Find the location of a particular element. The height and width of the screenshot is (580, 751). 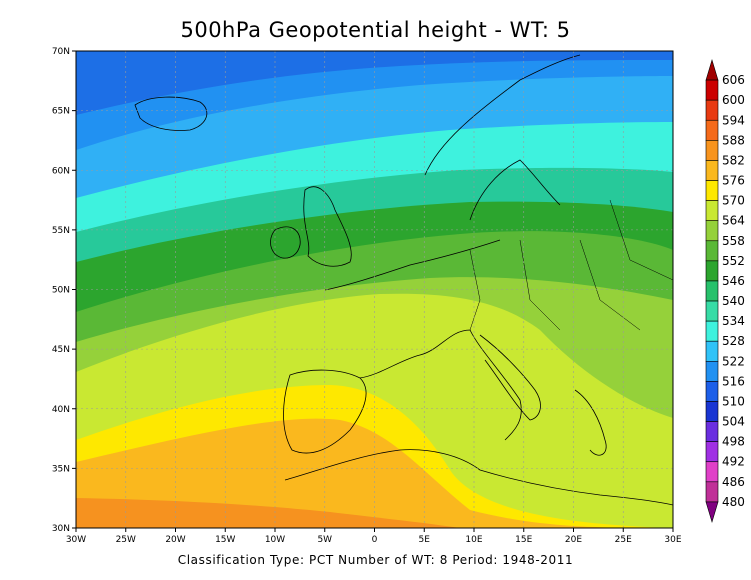

ireland-outline is located at coordinates (285, 242).